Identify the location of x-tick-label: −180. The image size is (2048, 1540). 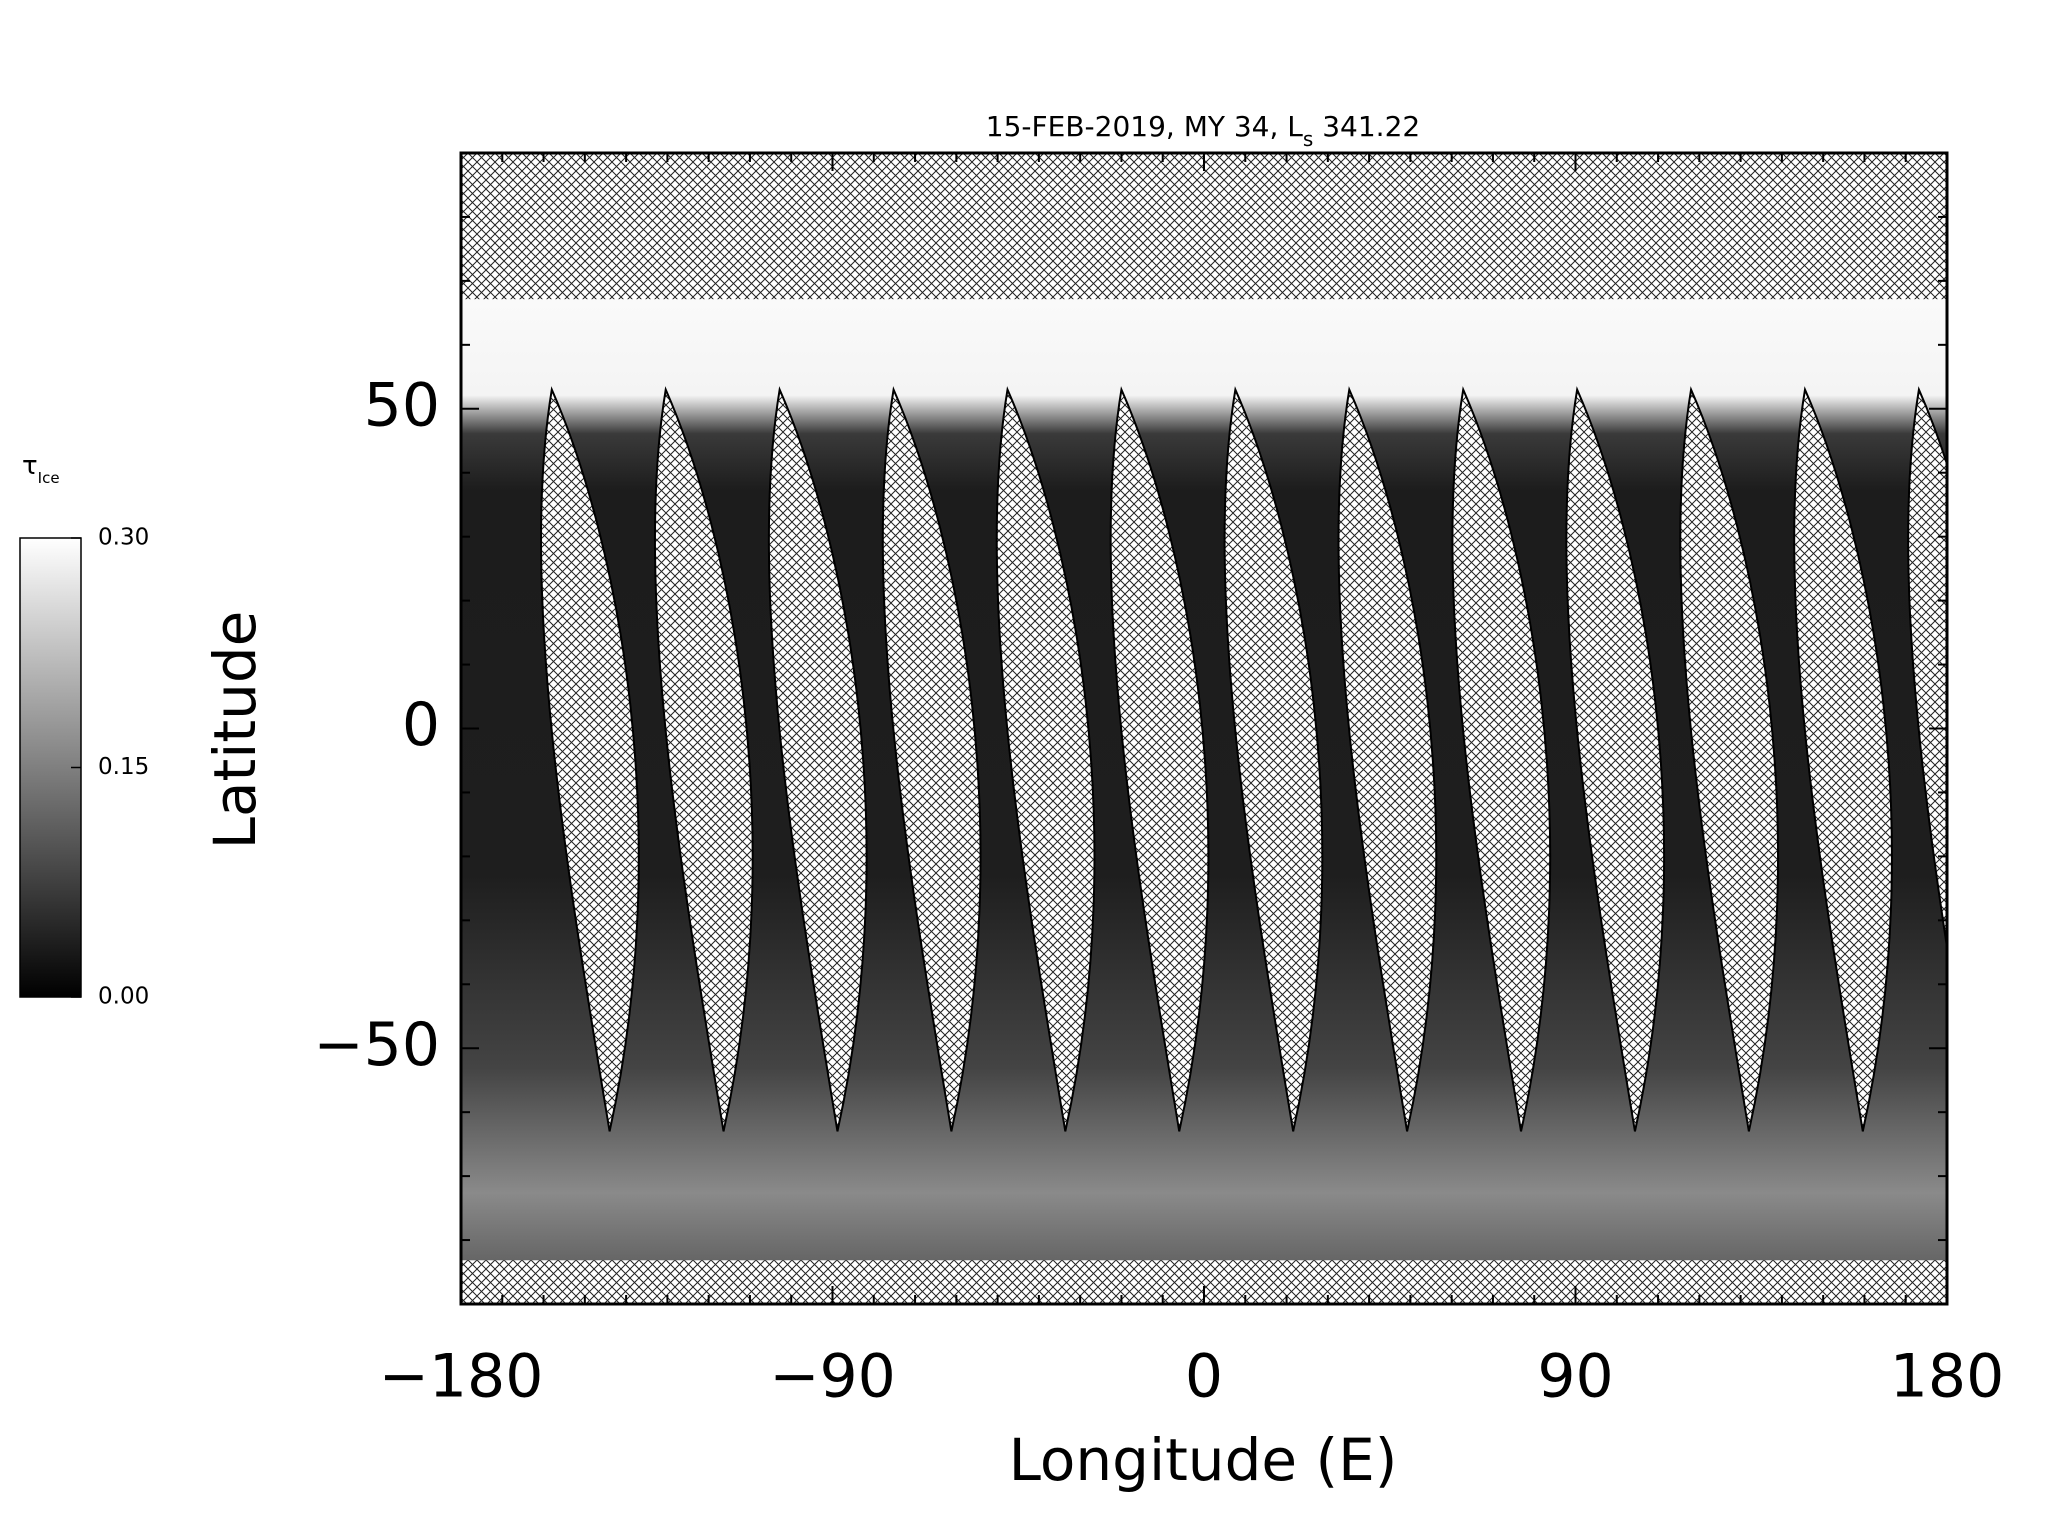
(461, 1377).